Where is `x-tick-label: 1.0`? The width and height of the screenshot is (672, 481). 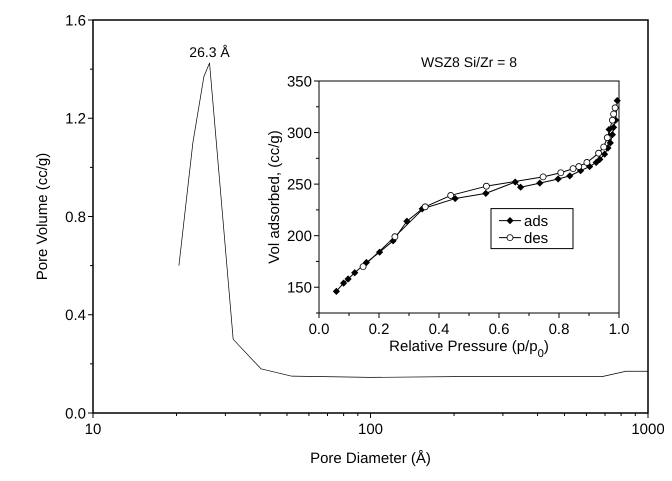 x-tick-label: 1.0 is located at coordinates (619, 329).